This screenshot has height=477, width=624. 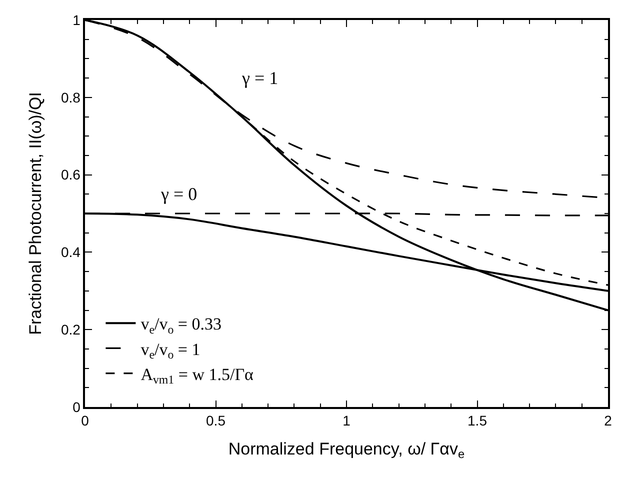 I want to click on y-tick-label: 0.4, so click(x=70, y=252).